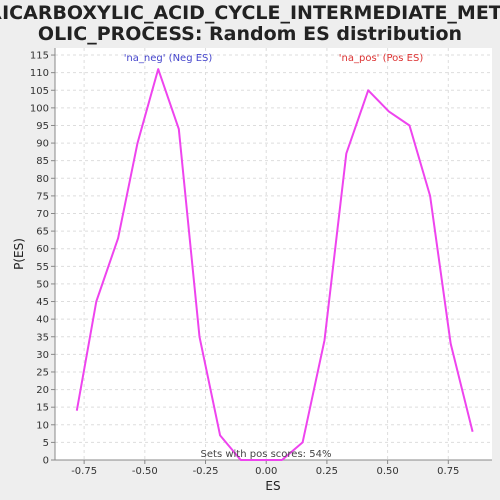 The image size is (500, 500). What do you see at coordinates (42, 302) in the screenshot?
I see `y-tick-label: 45` at bounding box center [42, 302].